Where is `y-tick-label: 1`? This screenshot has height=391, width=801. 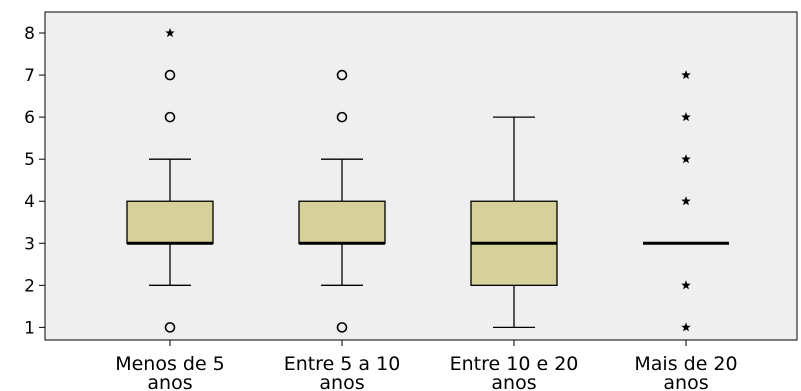
y-tick-label: 1 is located at coordinates (29, 328).